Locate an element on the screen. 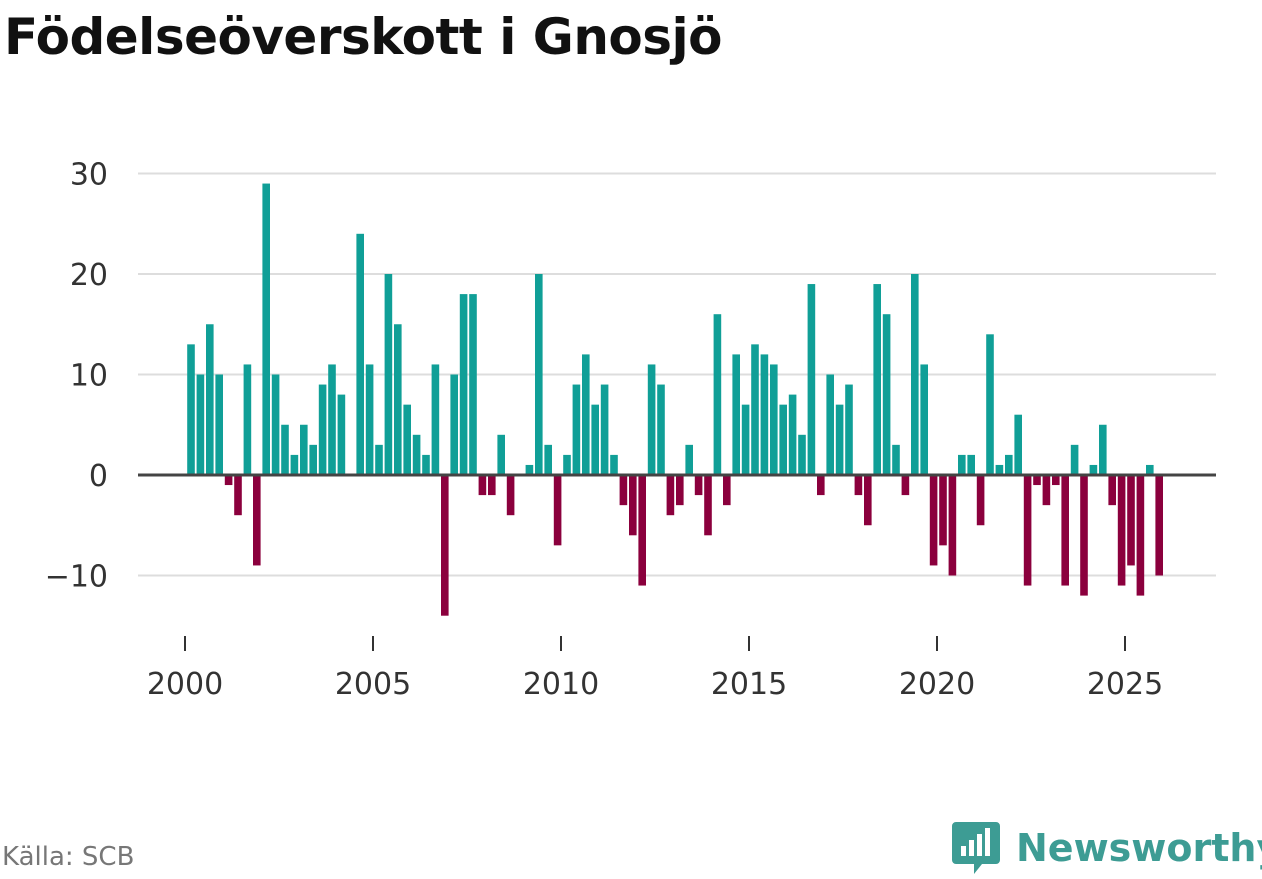 This screenshot has width=1262, height=879. x-tick-label: 2020 is located at coordinates (937, 684).